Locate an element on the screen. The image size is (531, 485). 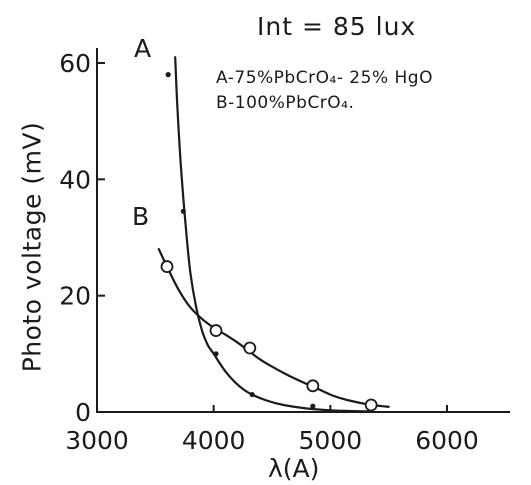
y-axis-label: Photo voltage (mV) is located at coordinates (32, 247).